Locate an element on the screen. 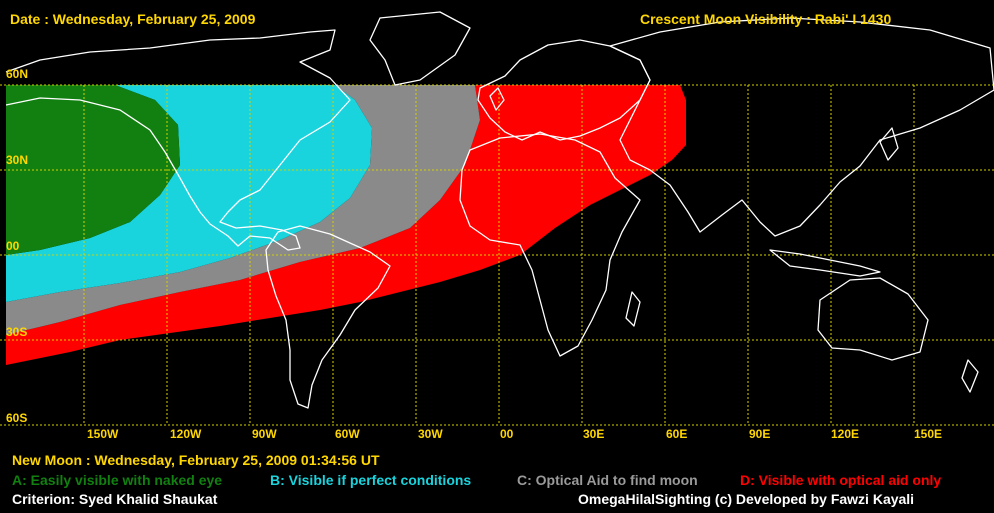 This screenshot has height=513, width=994. lon-label-150w: 150W is located at coordinates (103, 434).